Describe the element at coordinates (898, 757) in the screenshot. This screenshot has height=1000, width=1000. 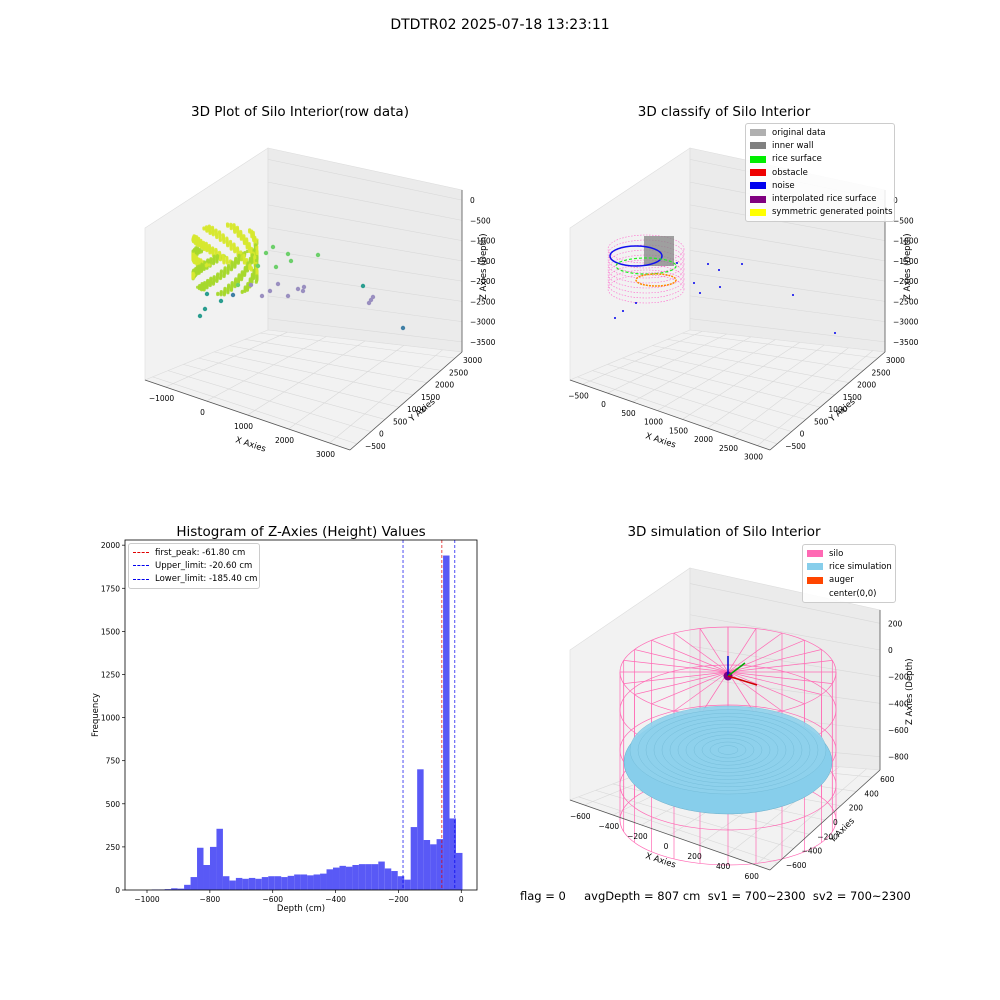
I see `panel4-z-tick: −800` at that location.